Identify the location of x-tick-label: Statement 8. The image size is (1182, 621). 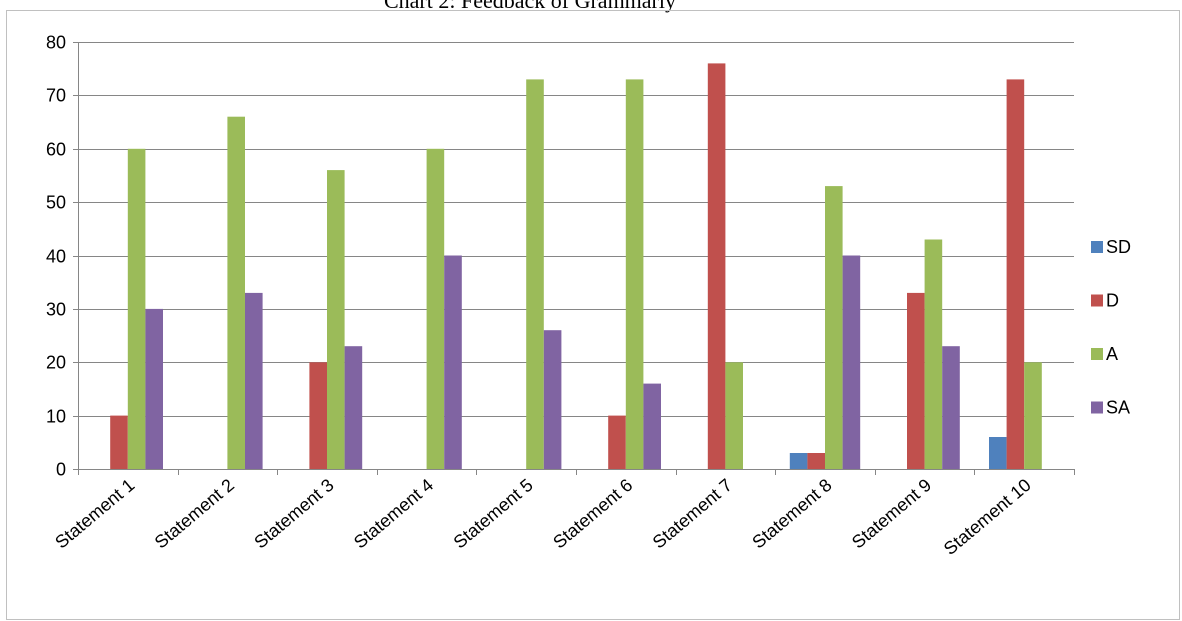
(791, 514).